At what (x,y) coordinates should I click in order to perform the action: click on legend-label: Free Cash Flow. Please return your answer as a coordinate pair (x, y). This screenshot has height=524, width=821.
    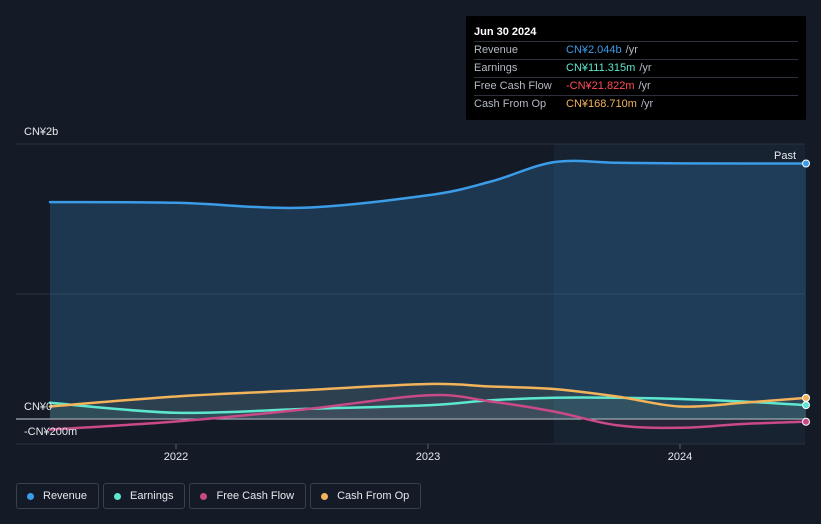
    Looking at the image, I should click on (255, 496).